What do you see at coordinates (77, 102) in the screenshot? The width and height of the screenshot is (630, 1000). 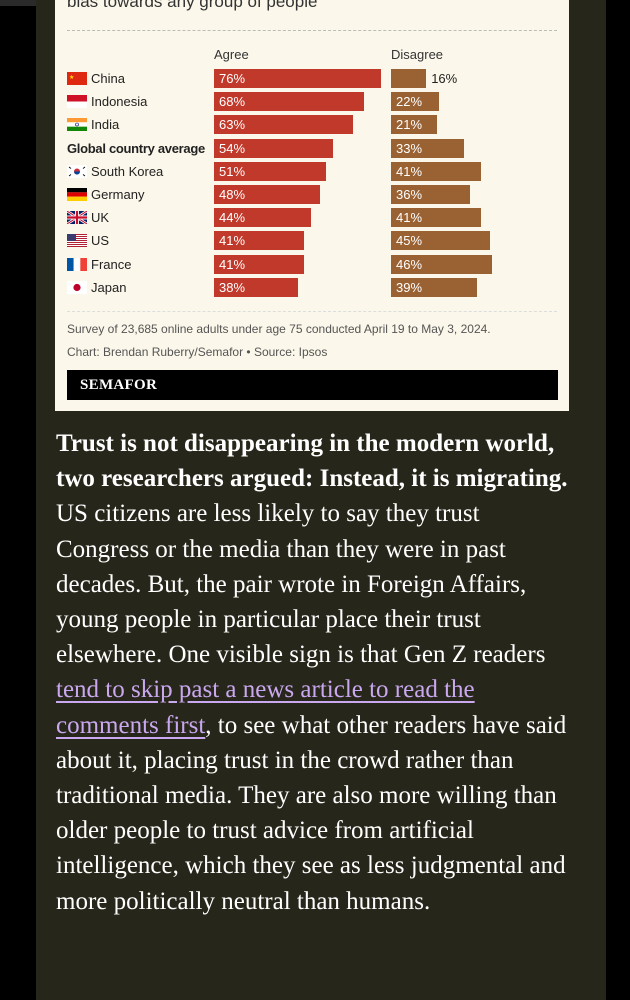 I see `indonesia-flag-icon` at bounding box center [77, 102].